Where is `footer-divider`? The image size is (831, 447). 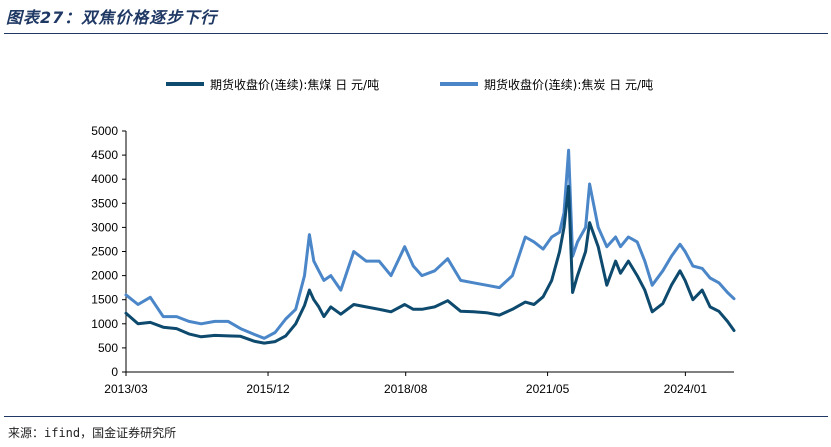 footer-divider is located at coordinates (416, 416).